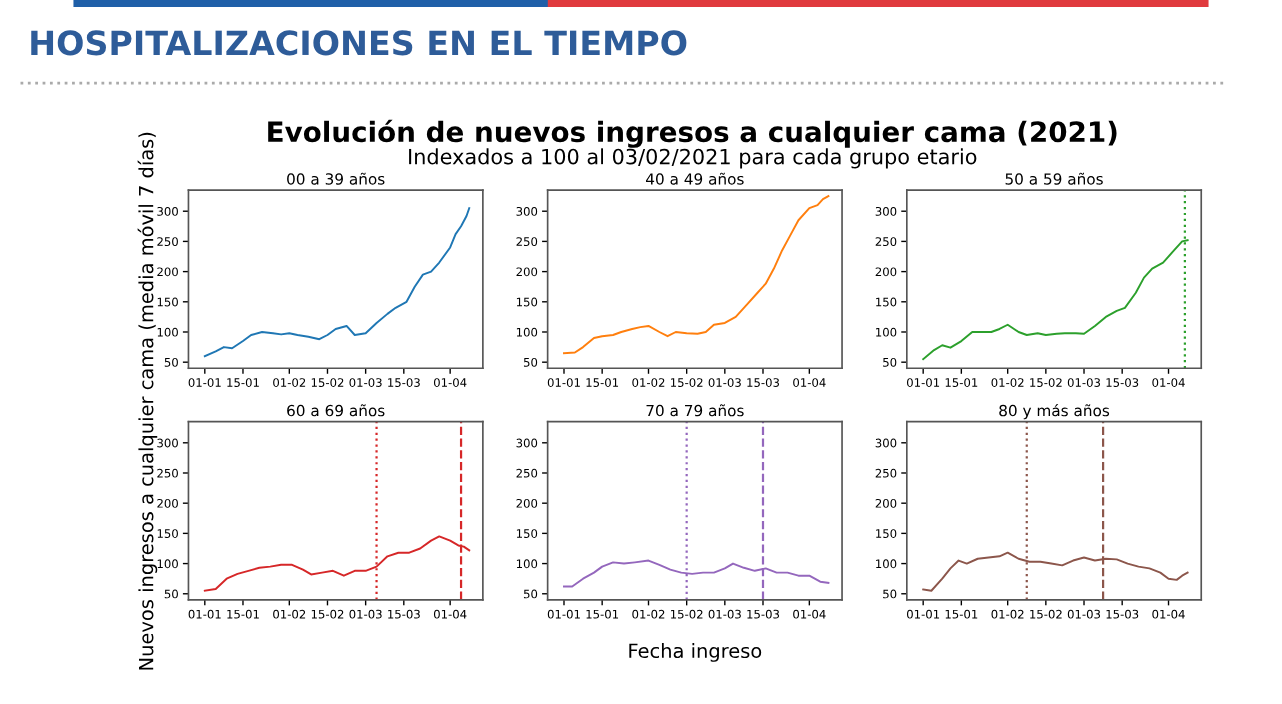  I want to click on text: Evolución de nuevos ingresos a cualquier cama (2021), so click(692, 133).